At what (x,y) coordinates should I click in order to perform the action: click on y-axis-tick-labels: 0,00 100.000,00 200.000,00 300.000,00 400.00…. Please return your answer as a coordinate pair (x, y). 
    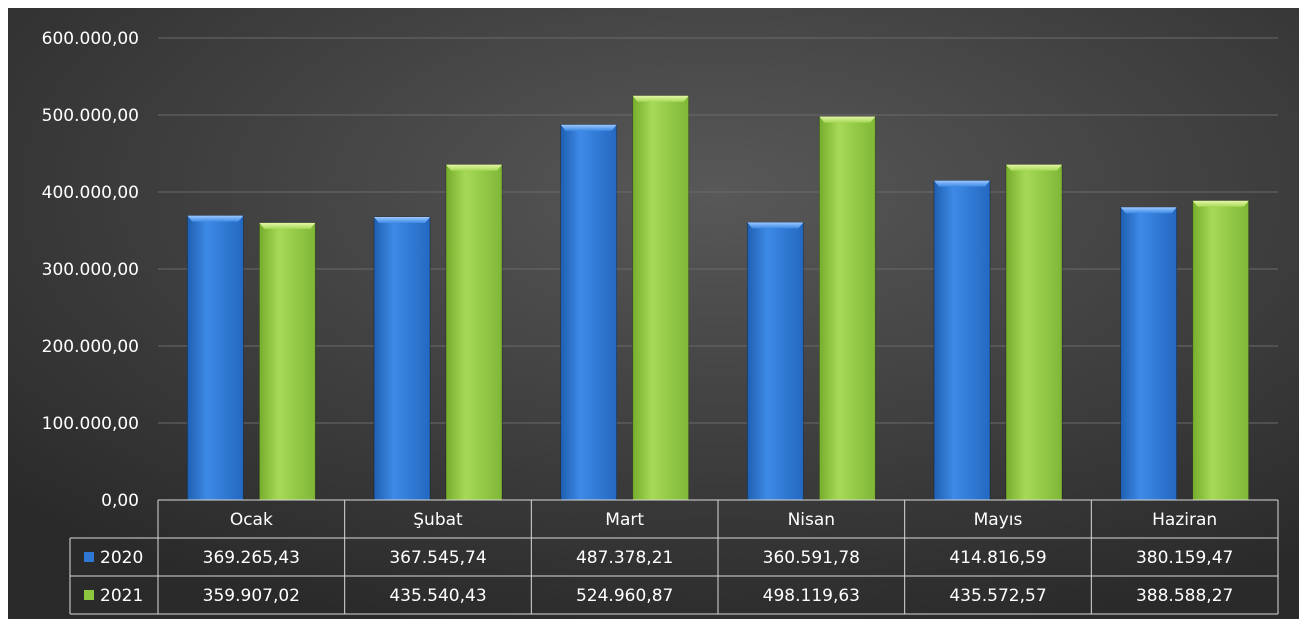
    Looking at the image, I should click on (90, 270).